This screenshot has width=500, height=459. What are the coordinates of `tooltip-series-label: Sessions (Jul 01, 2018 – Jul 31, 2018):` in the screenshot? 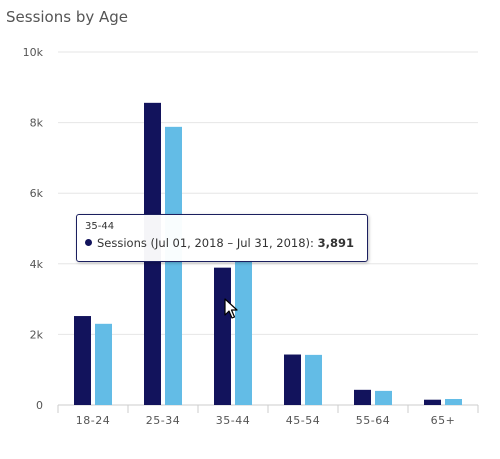 It's located at (207, 243).